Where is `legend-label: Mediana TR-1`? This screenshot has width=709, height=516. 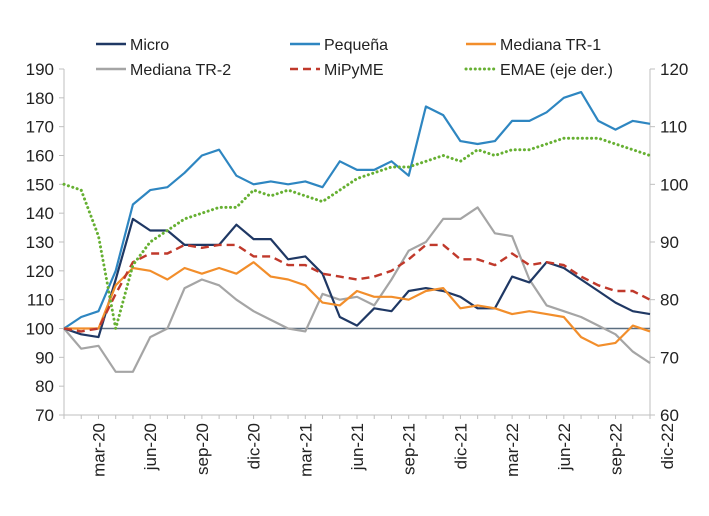 legend-label: Mediana TR-1 is located at coordinates (550, 45).